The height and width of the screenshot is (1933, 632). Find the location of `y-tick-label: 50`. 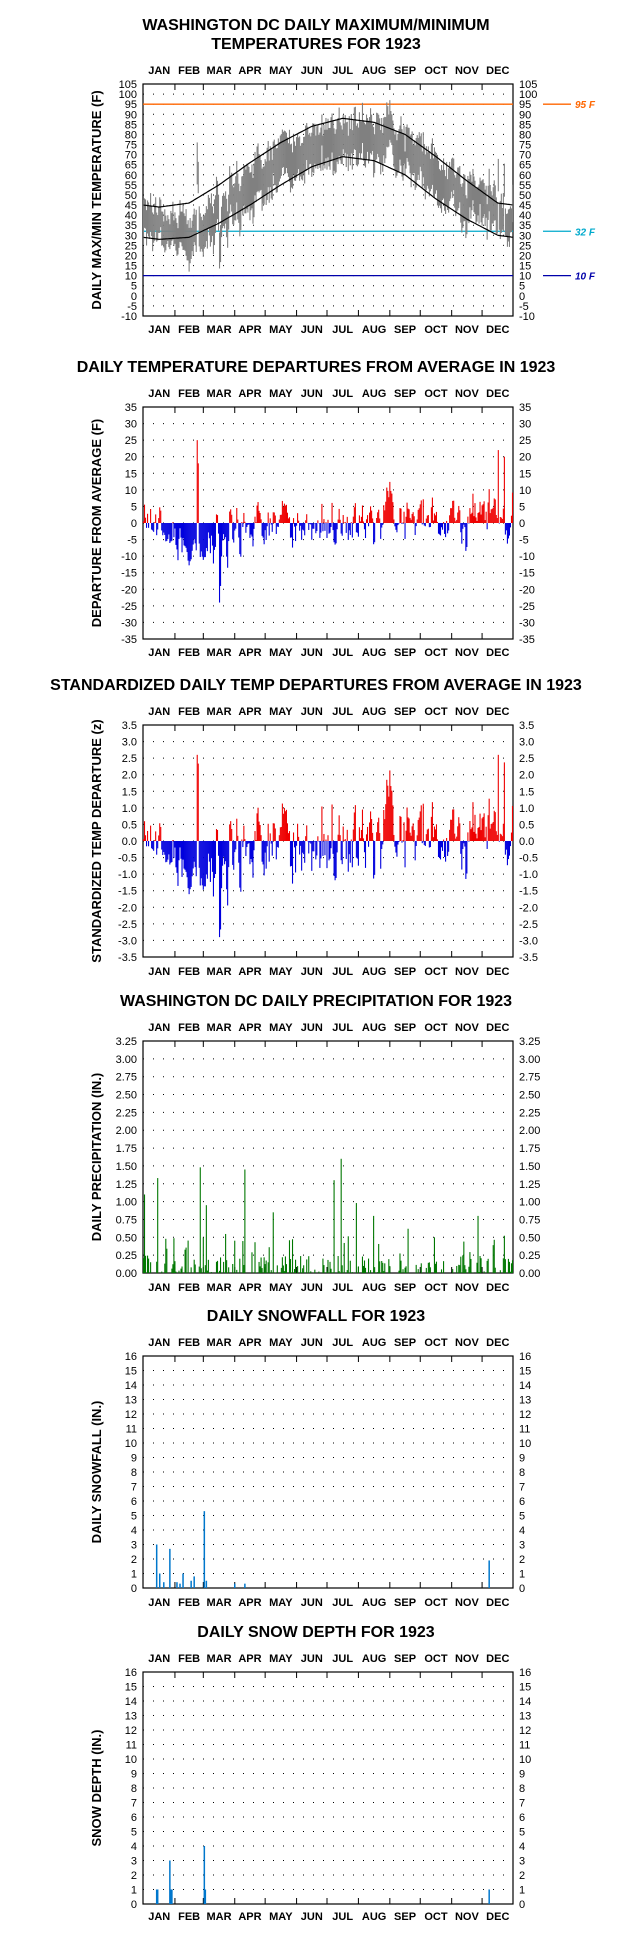

y-tick-label: 50 is located at coordinates (131, 196).